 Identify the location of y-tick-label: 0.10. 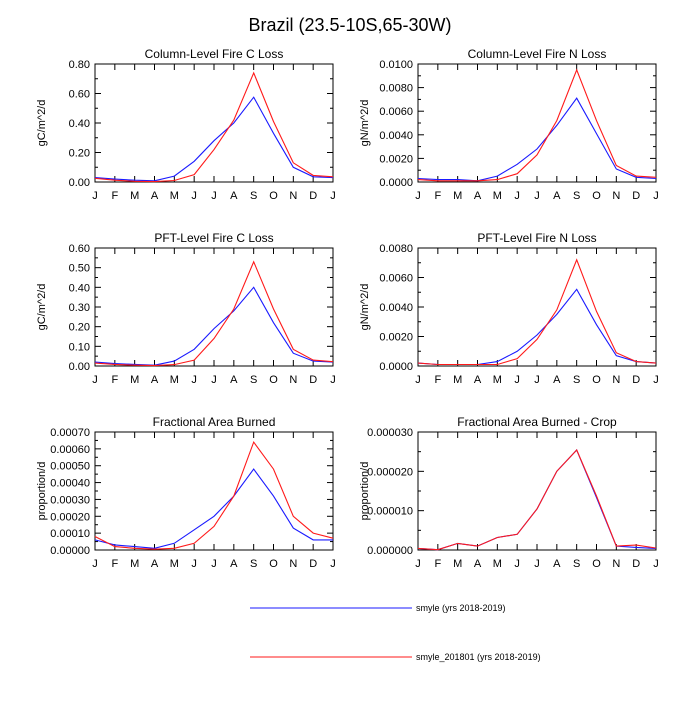
(79, 347).